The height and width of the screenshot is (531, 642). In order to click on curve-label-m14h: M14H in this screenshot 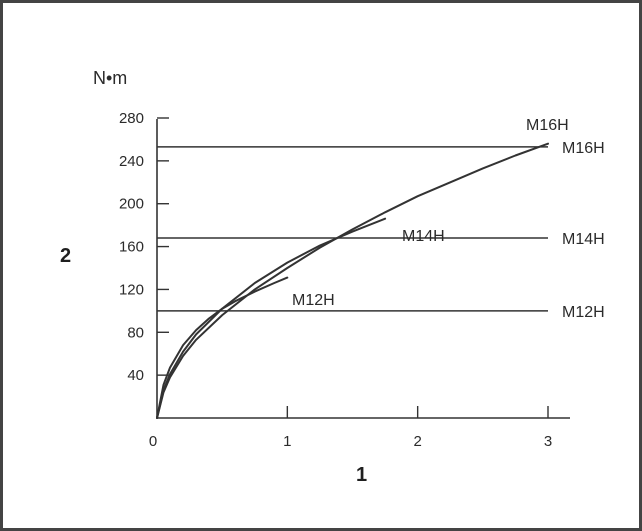, I will do `click(423, 236)`.